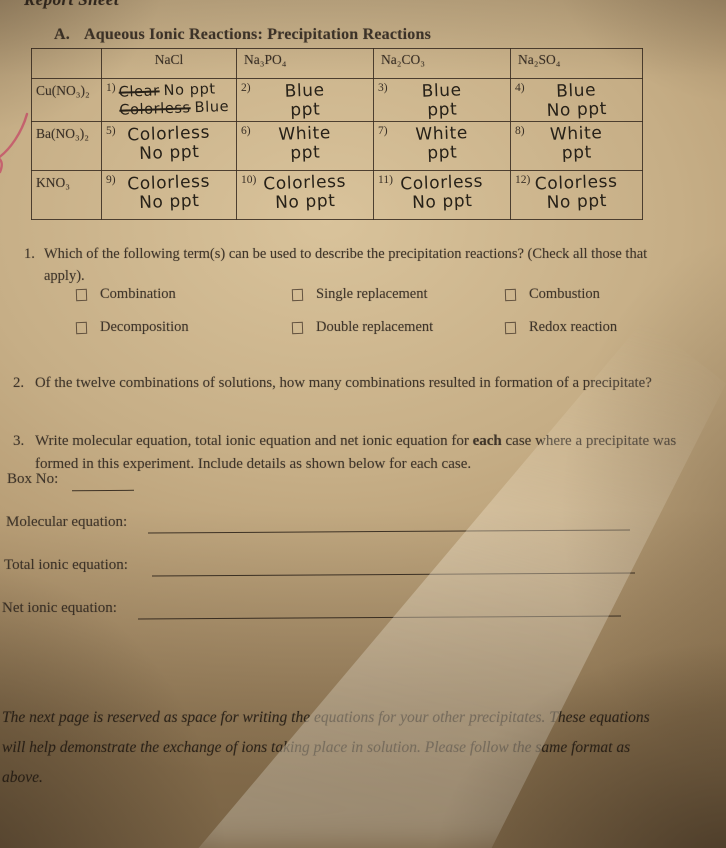 The width and height of the screenshot is (726, 848). Describe the element at coordinates (29, 254) in the screenshot. I see `question-1-number: 1.` at that location.